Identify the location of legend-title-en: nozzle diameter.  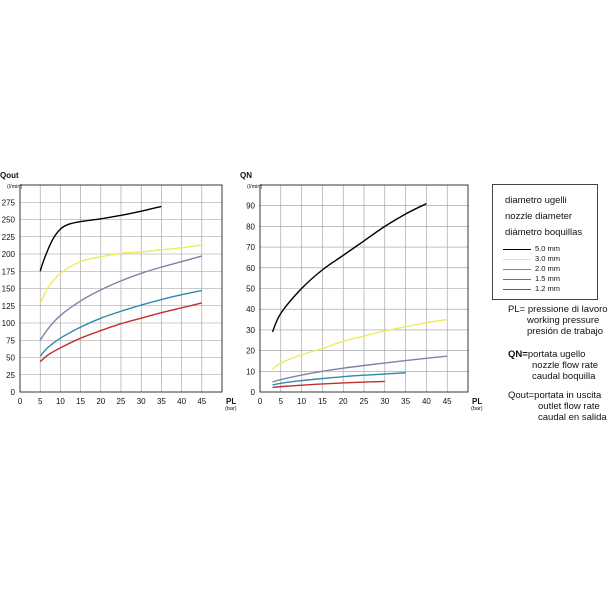
(539, 216).